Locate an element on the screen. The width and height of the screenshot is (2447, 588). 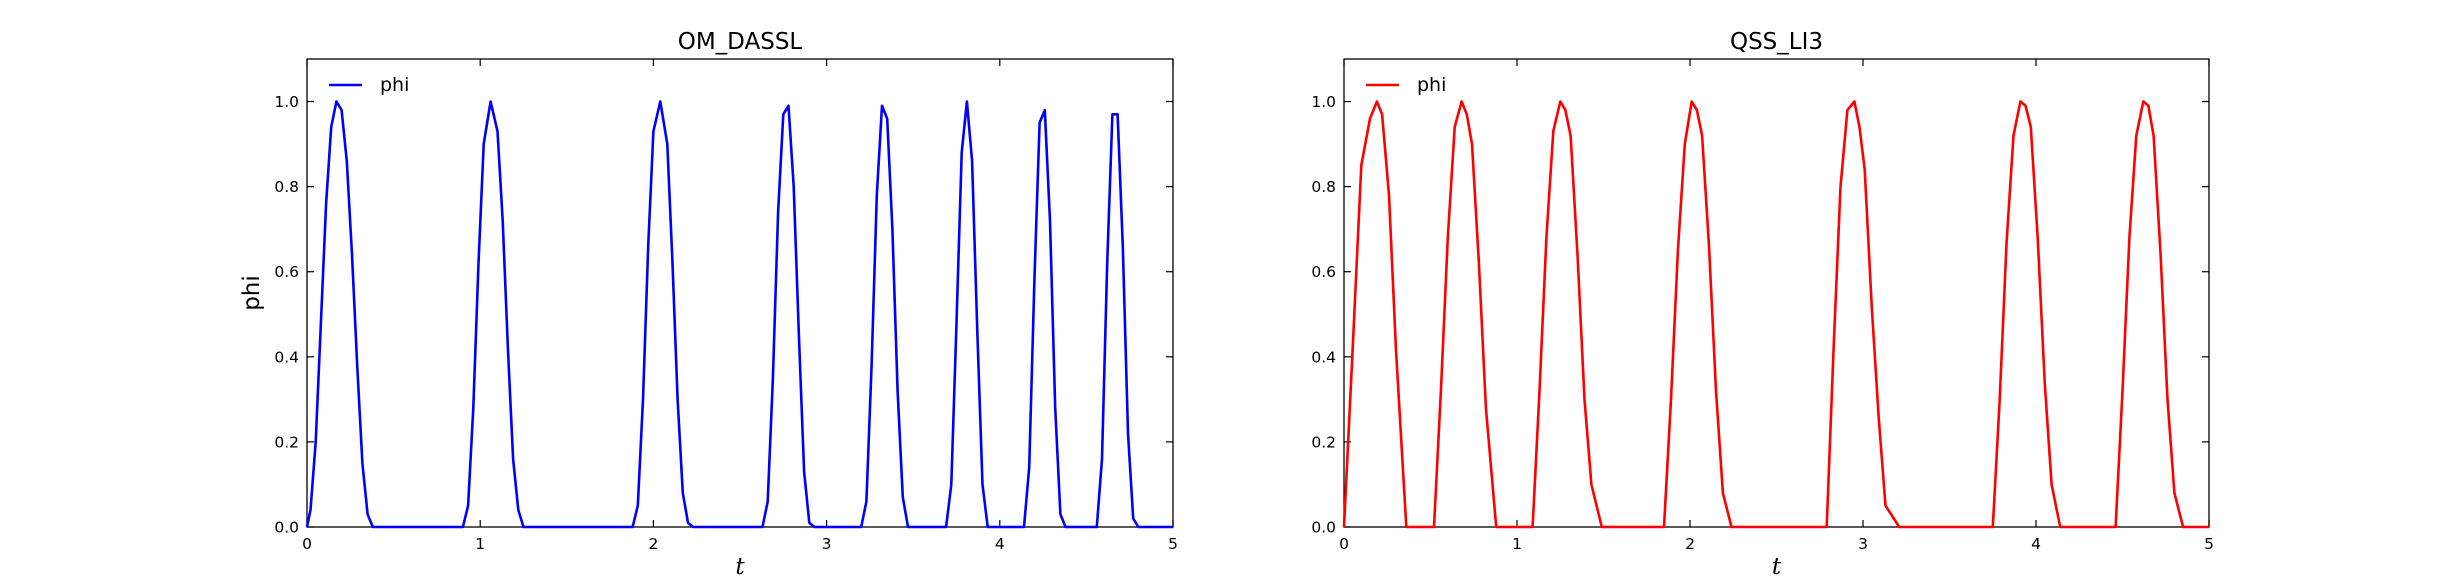
chart-title: QSS_LI3 is located at coordinates (1776, 42).